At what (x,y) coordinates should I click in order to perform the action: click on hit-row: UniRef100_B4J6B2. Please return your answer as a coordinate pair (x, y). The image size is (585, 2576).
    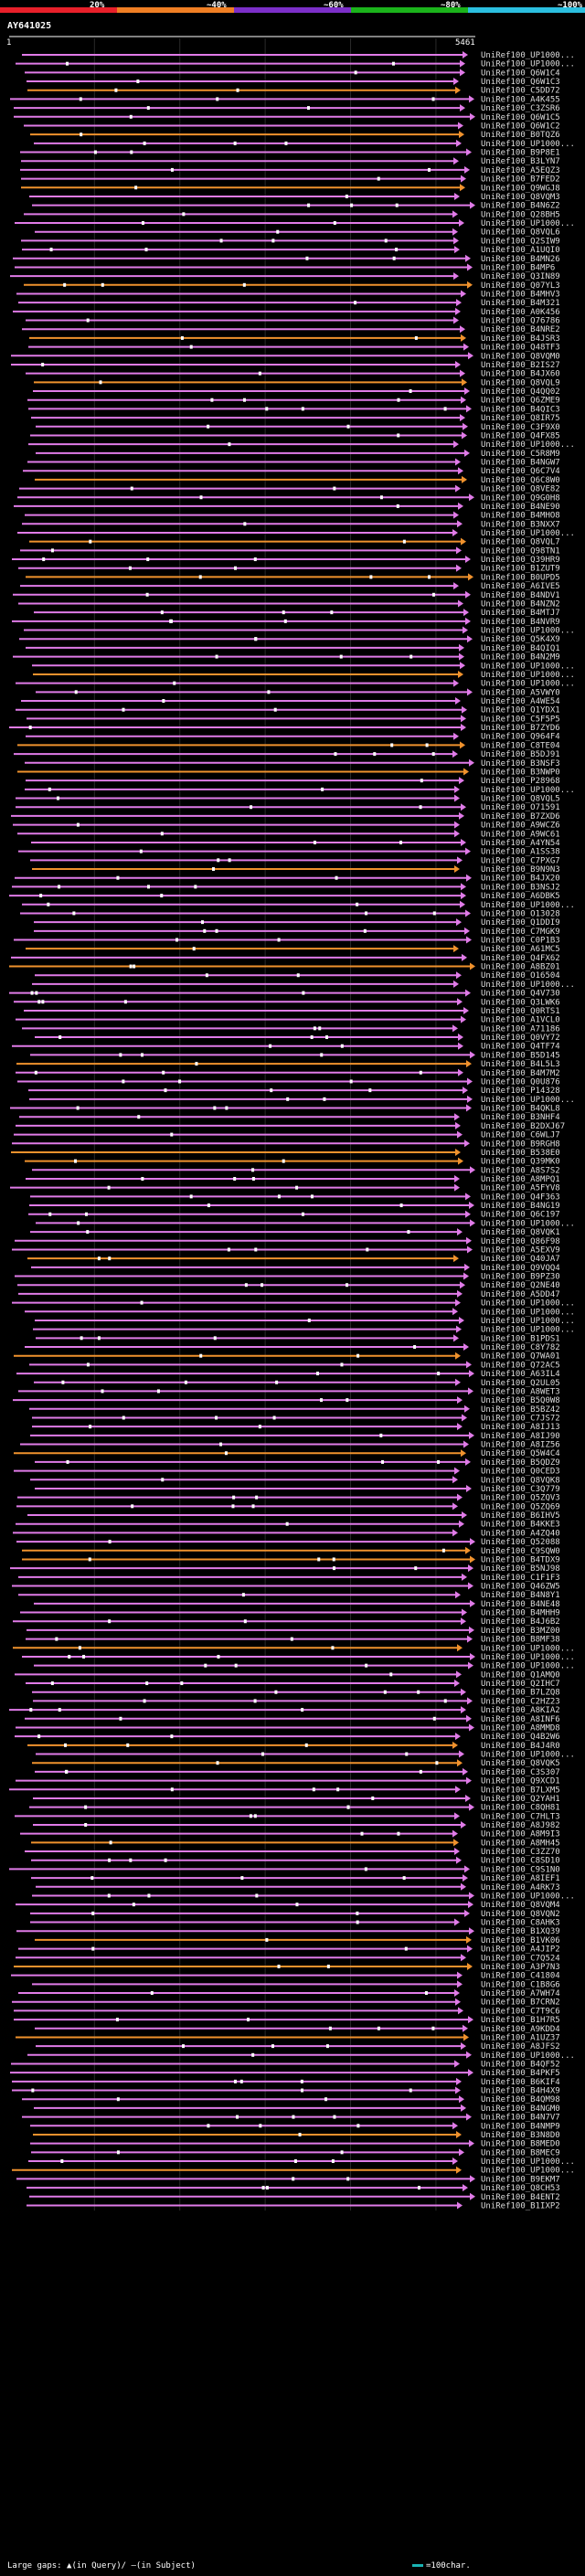
    Looking at the image, I should click on (286, 1622).